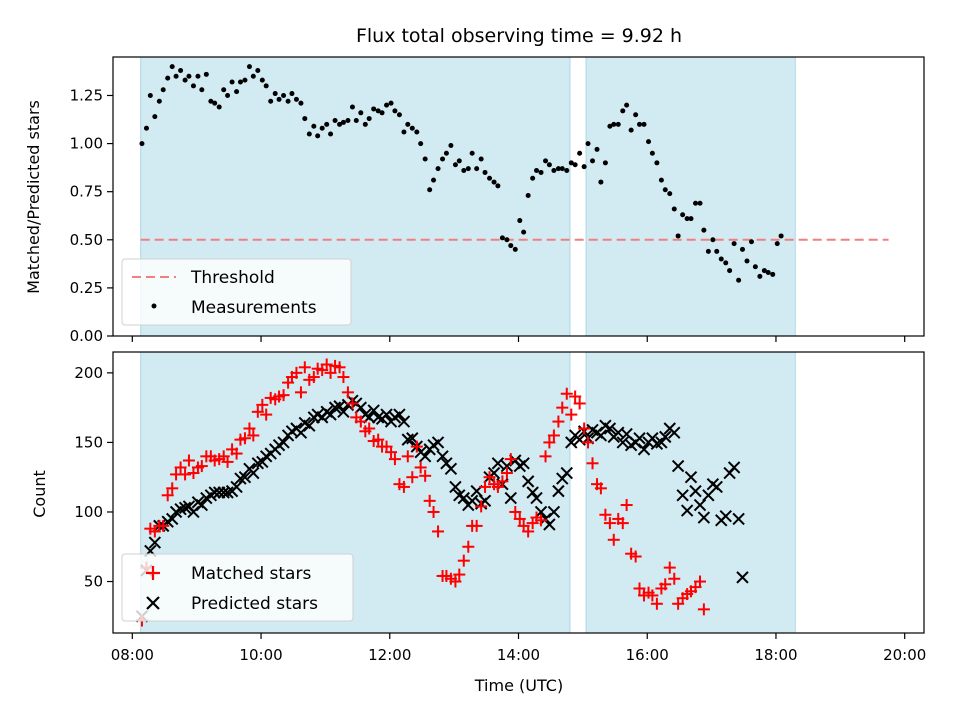 This screenshot has width=960, height=720. What do you see at coordinates (232, 278) in the screenshot?
I see `legend-threshold-label: Threshold` at bounding box center [232, 278].